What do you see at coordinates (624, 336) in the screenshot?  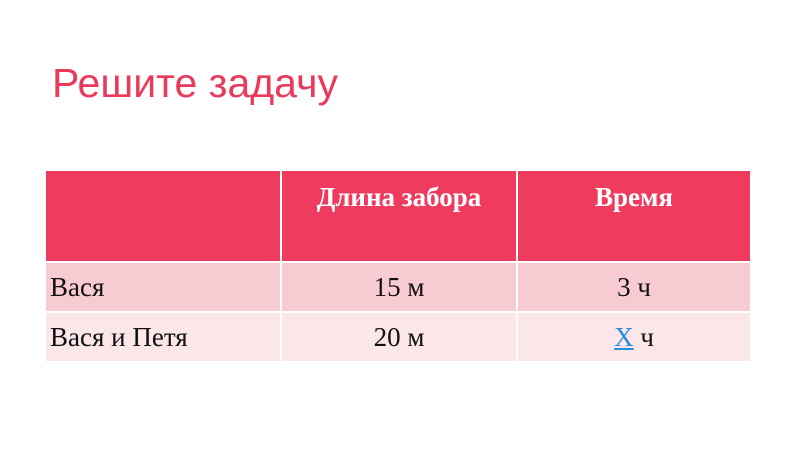 I see `unknown-x-link: X` at bounding box center [624, 336].